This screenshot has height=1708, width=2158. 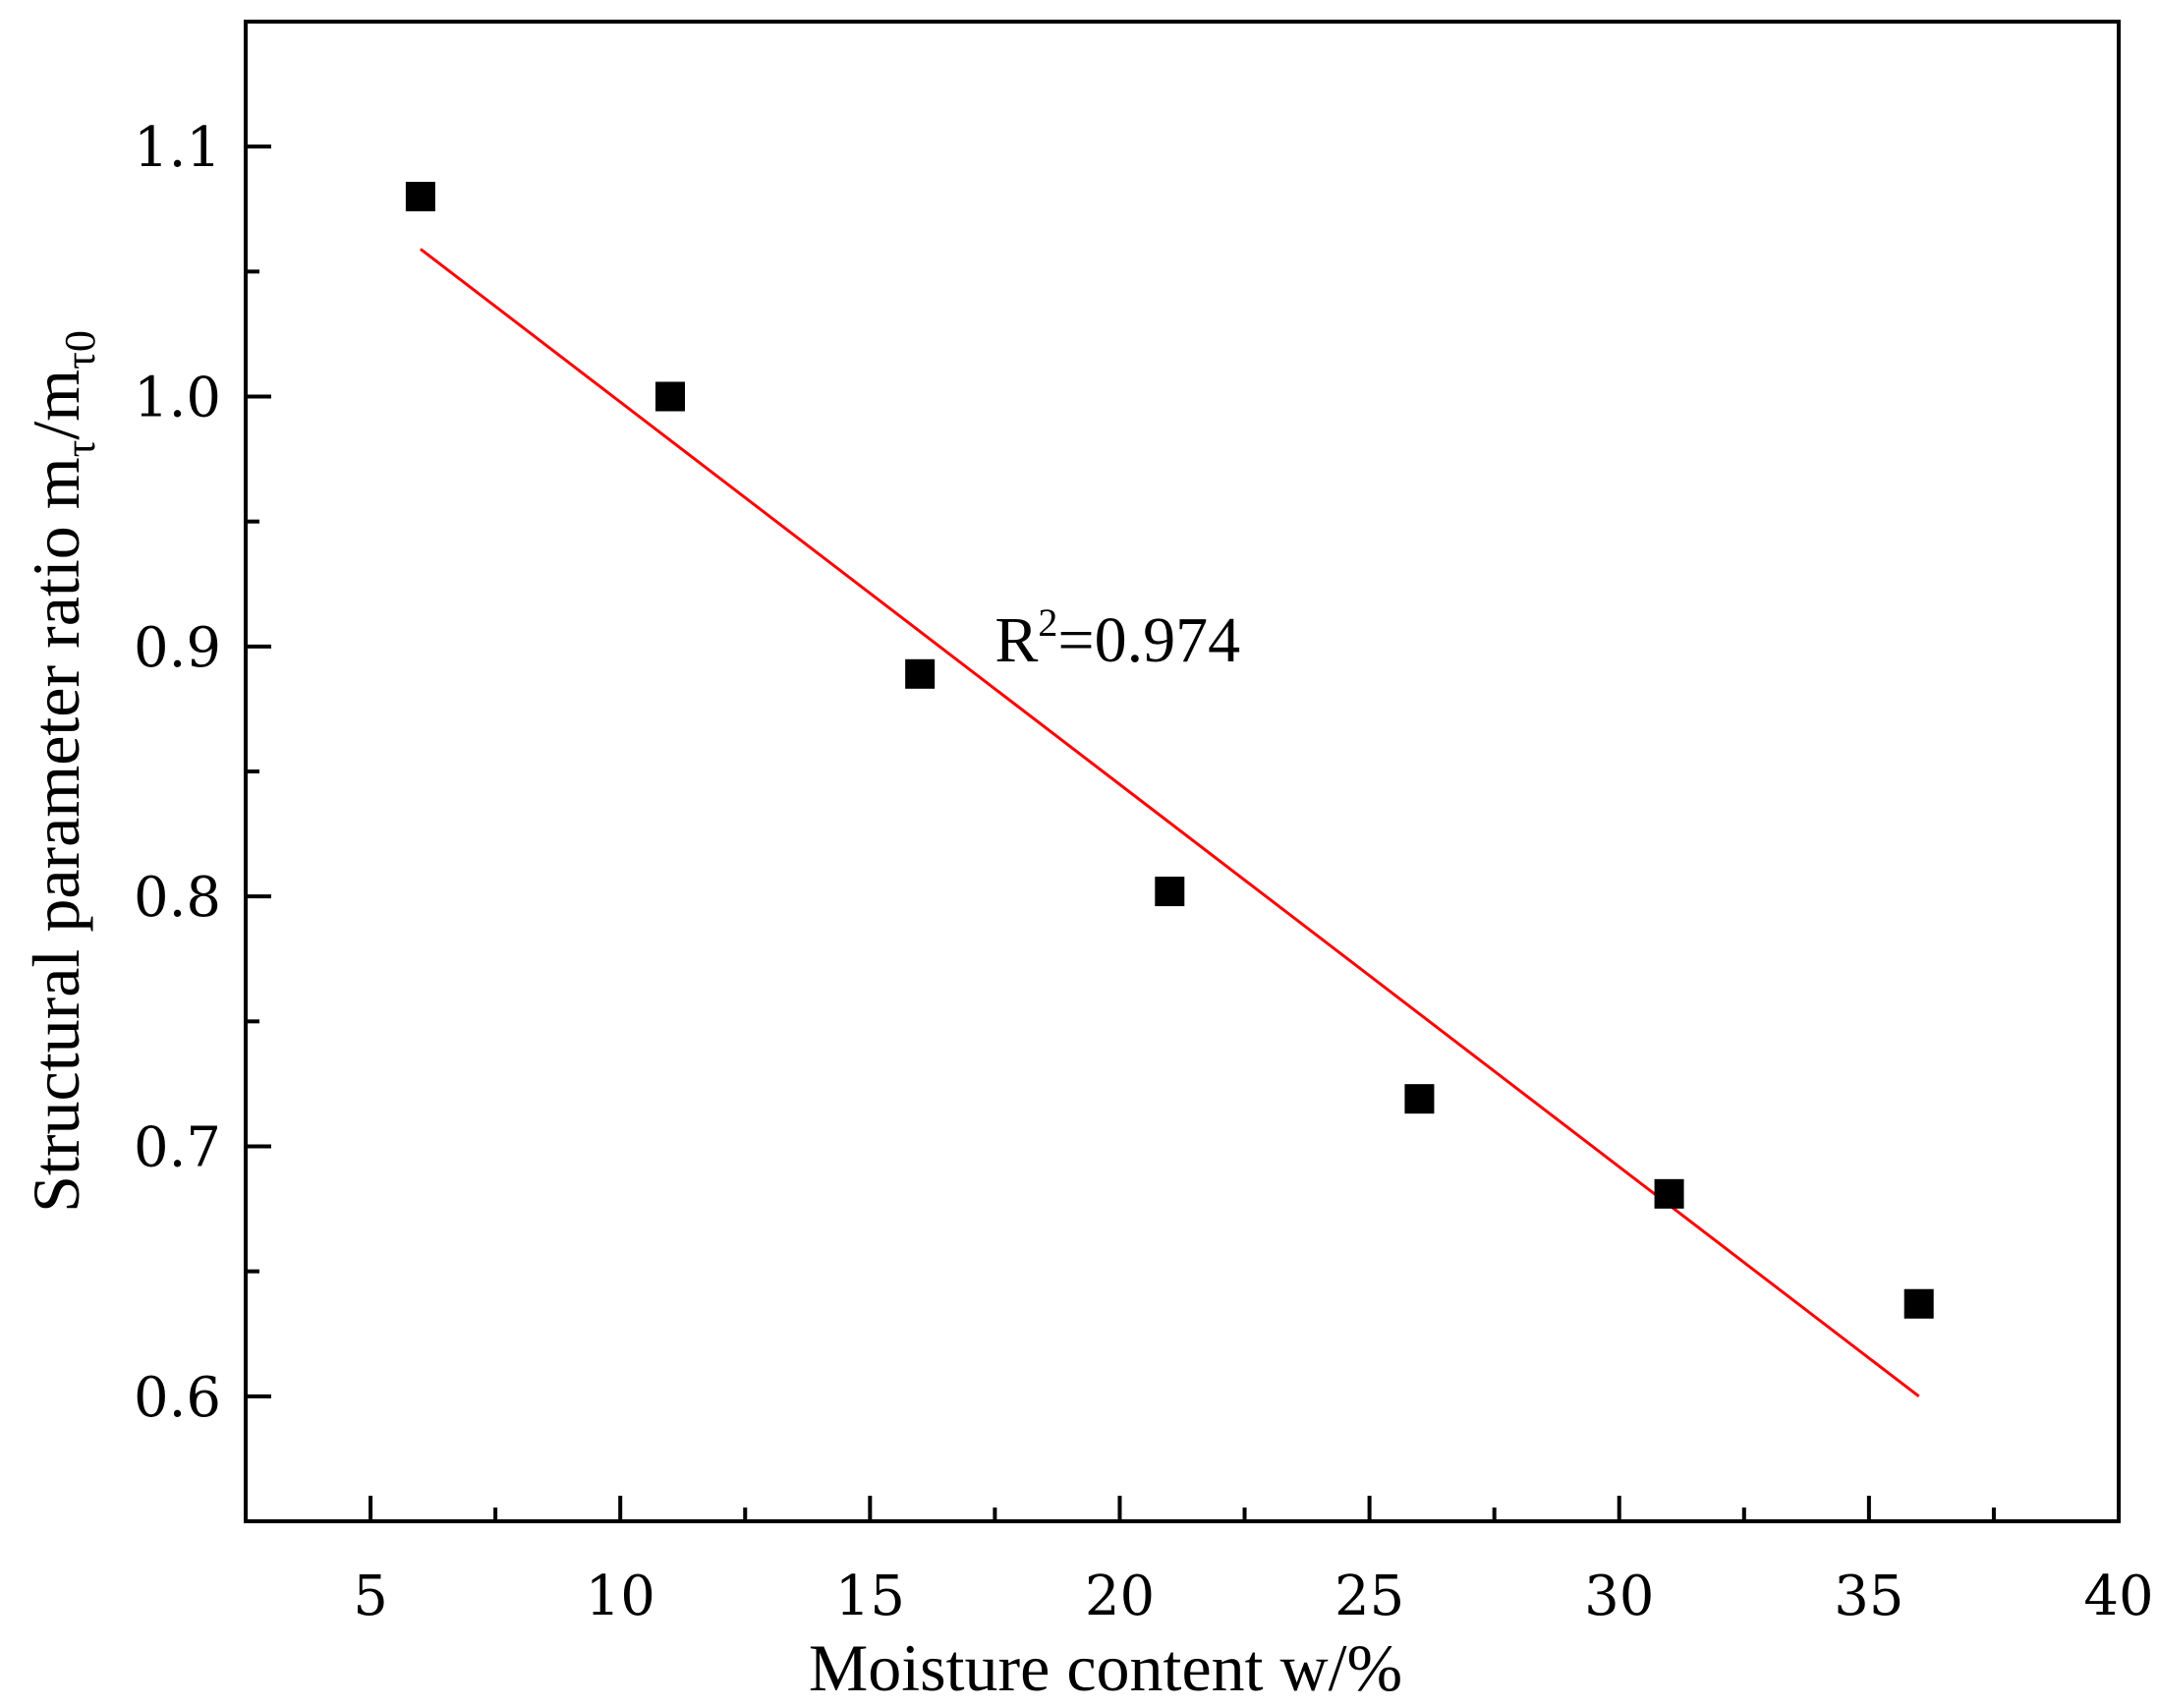 What do you see at coordinates (177, 1398) in the screenshot?
I see `y-tick-label: 0.6` at bounding box center [177, 1398].